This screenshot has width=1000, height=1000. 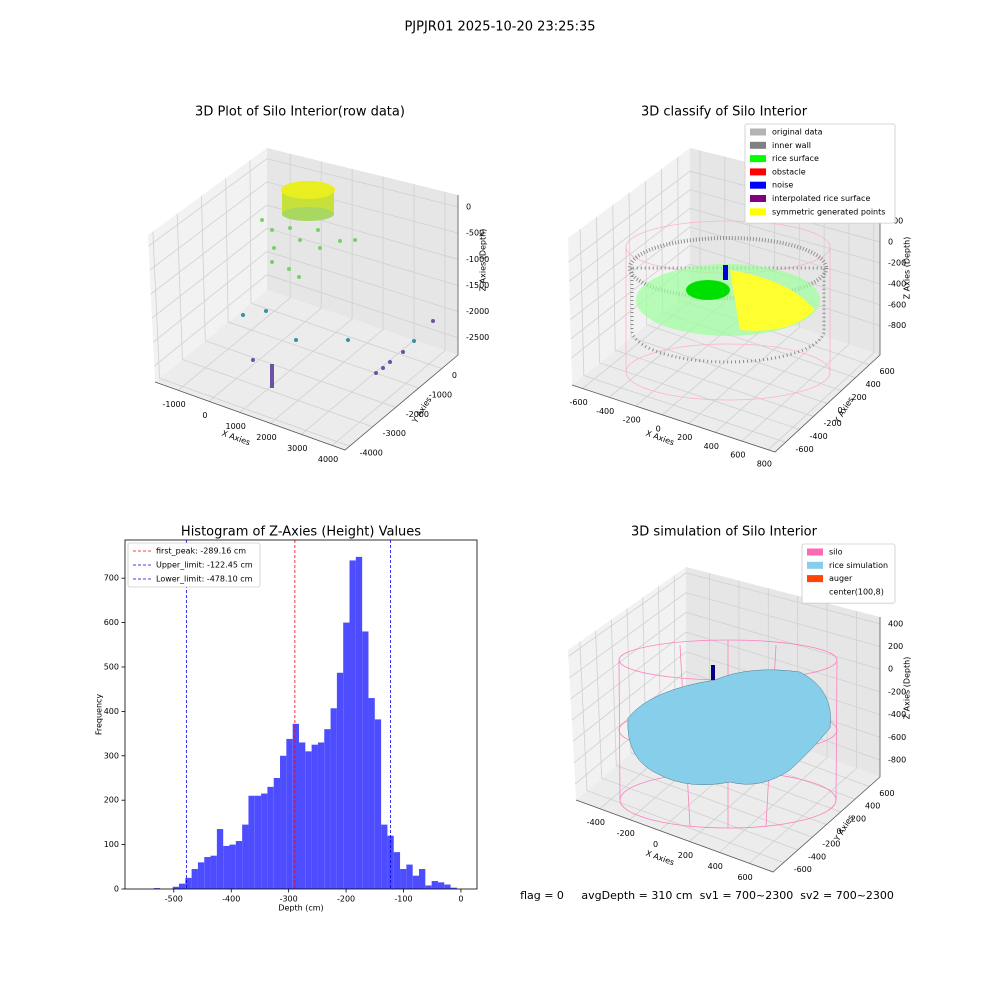 What do you see at coordinates (627, 683) in the screenshot?
I see `left-pane` at bounding box center [627, 683].